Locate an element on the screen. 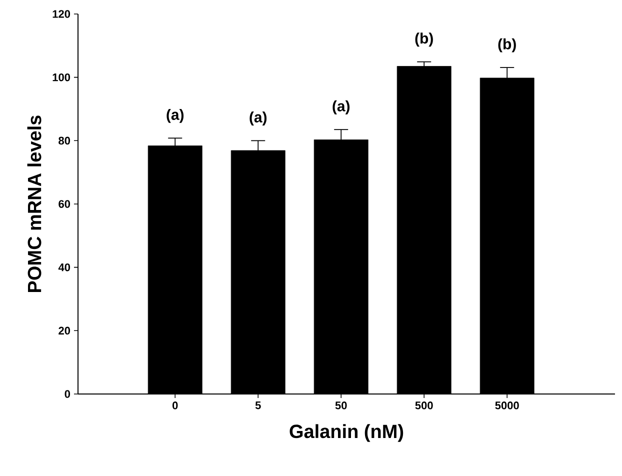  x-axis-title: Galanin (nM) is located at coordinates (347, 433).